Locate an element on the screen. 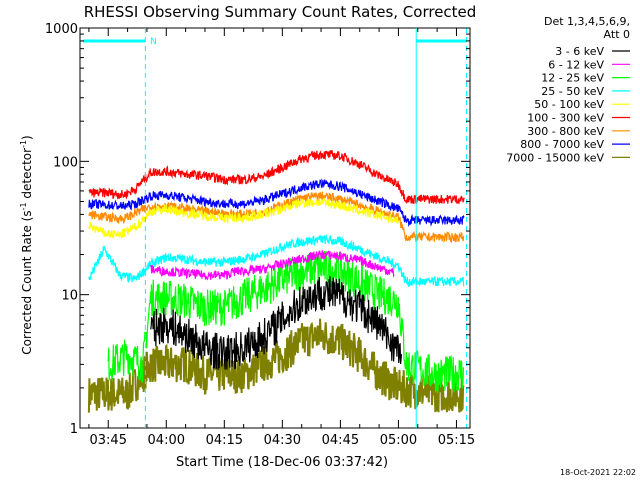  legend-entry-label: 800 - 7000 keV is located at coordinates (562, 144).